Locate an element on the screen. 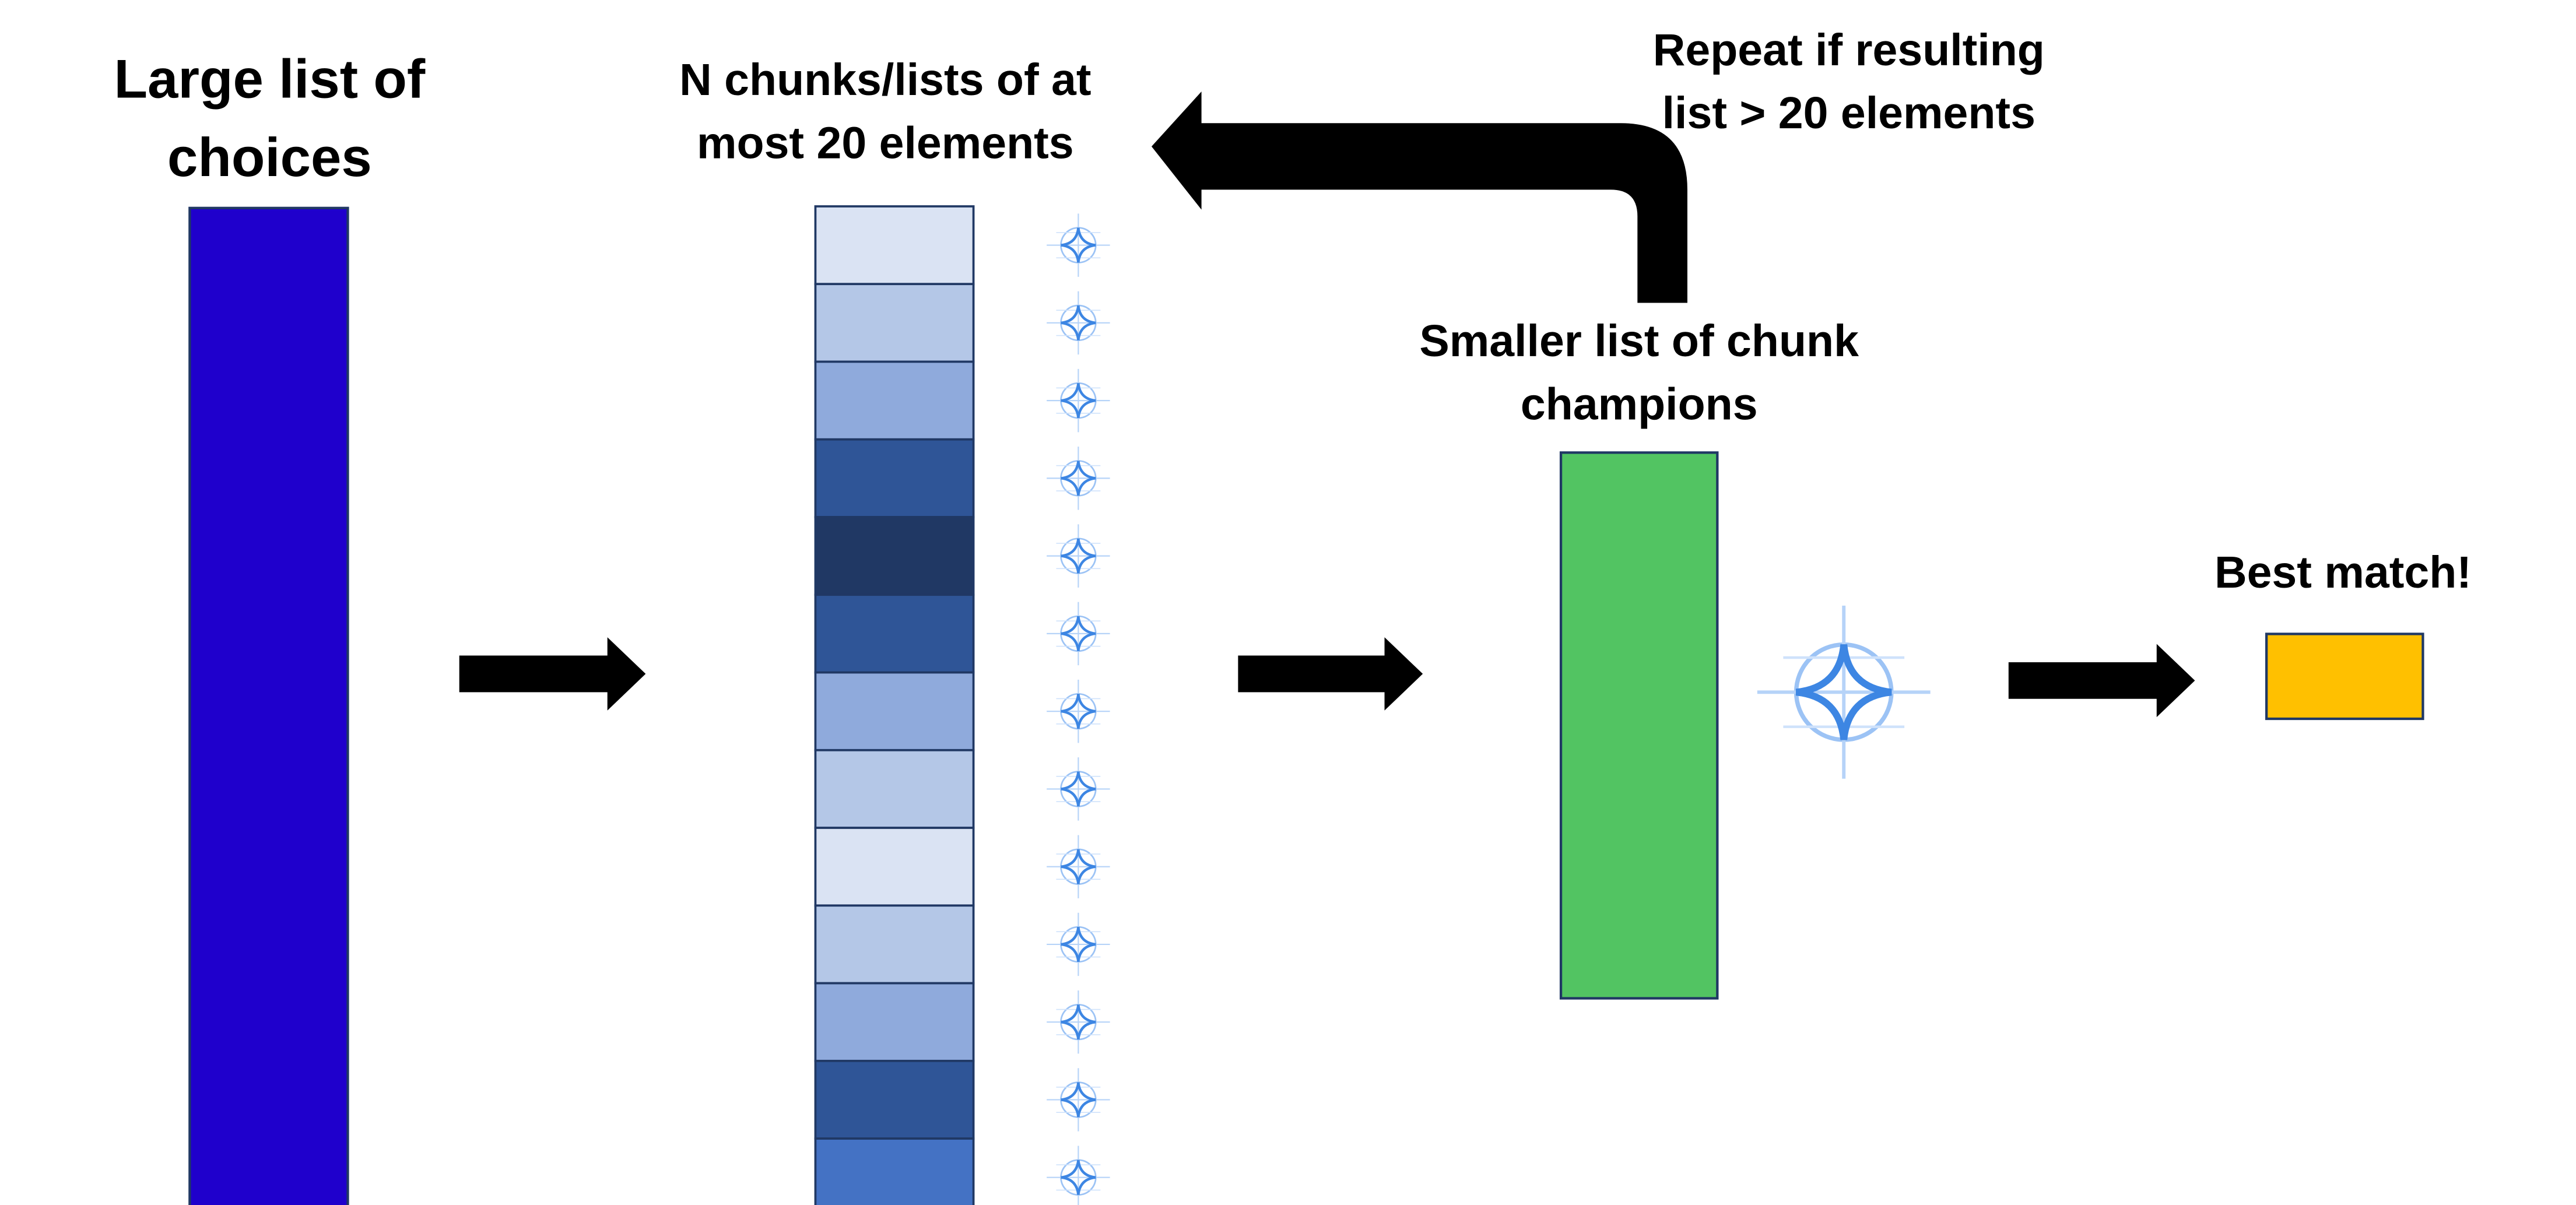 Image resolution: width=2576 pixels, height=1205 pixels. node-label: choices is located at coordinates (269, 157).